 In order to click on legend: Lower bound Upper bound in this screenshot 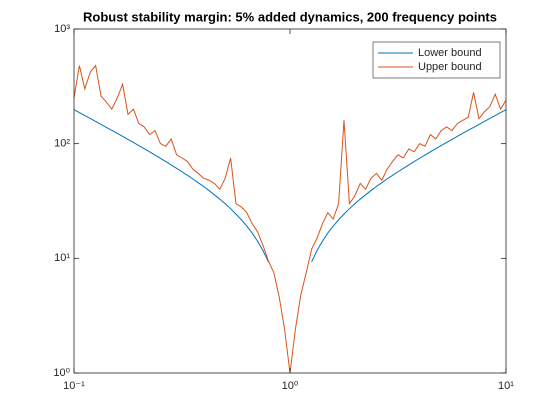, I will do `click(436, 60)`.